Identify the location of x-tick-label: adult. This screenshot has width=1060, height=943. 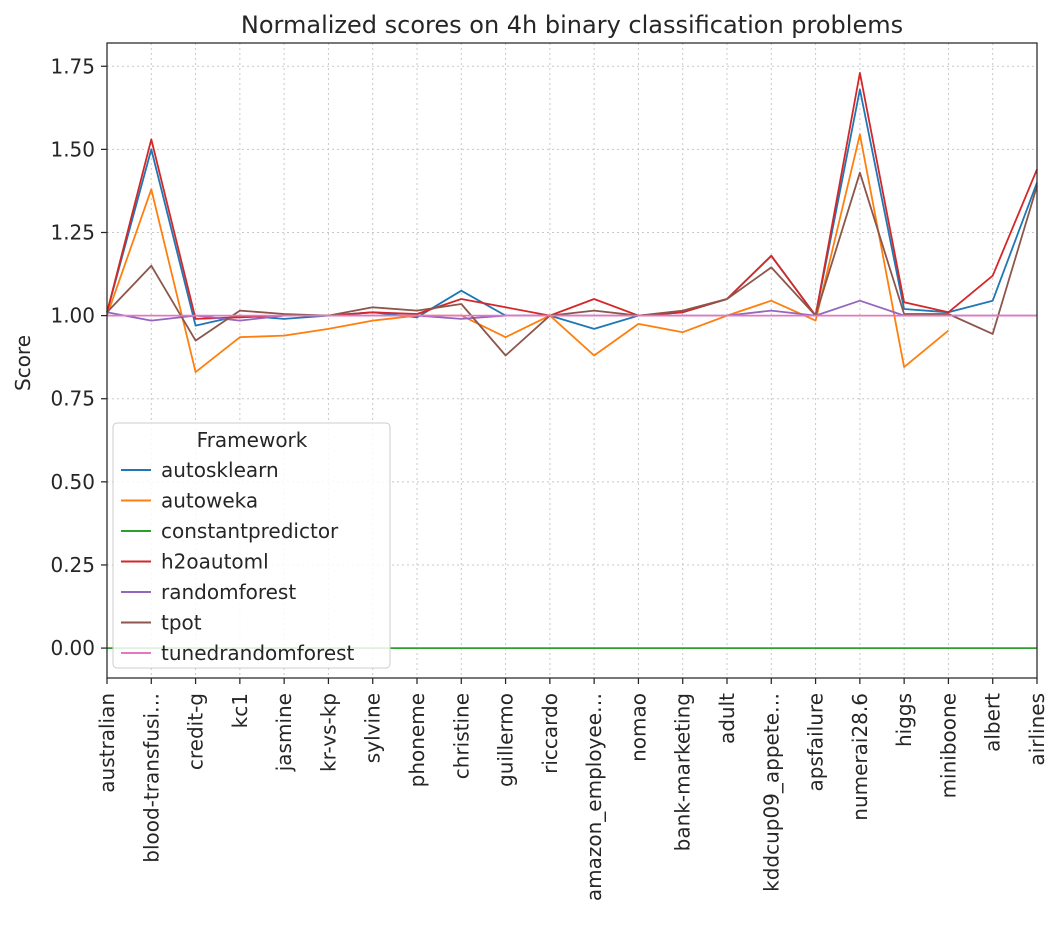
(727, 718).